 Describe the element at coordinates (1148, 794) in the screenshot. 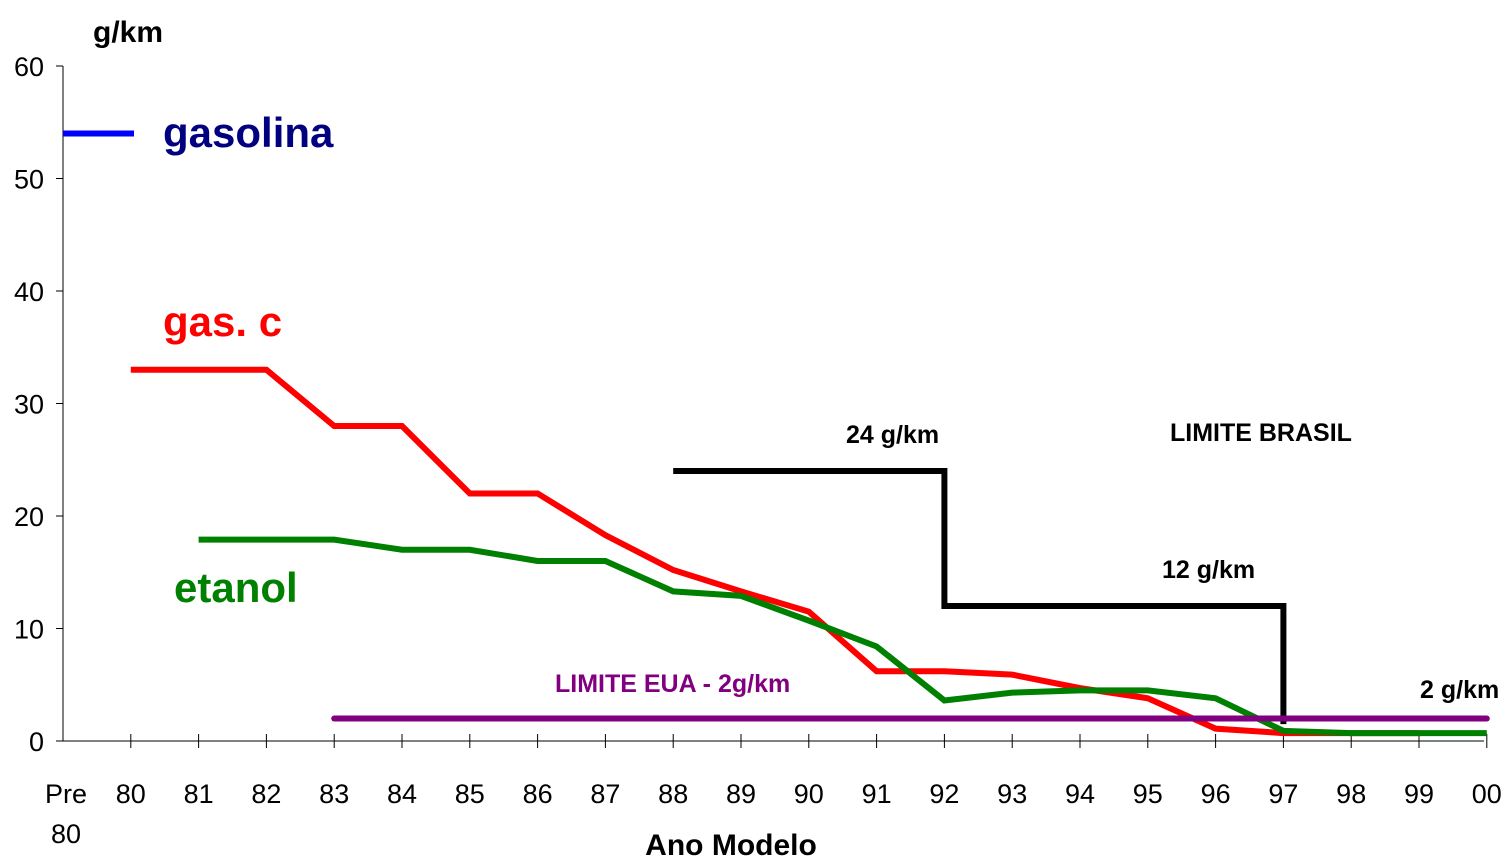

I see `x-tick-label: 95` at that location.